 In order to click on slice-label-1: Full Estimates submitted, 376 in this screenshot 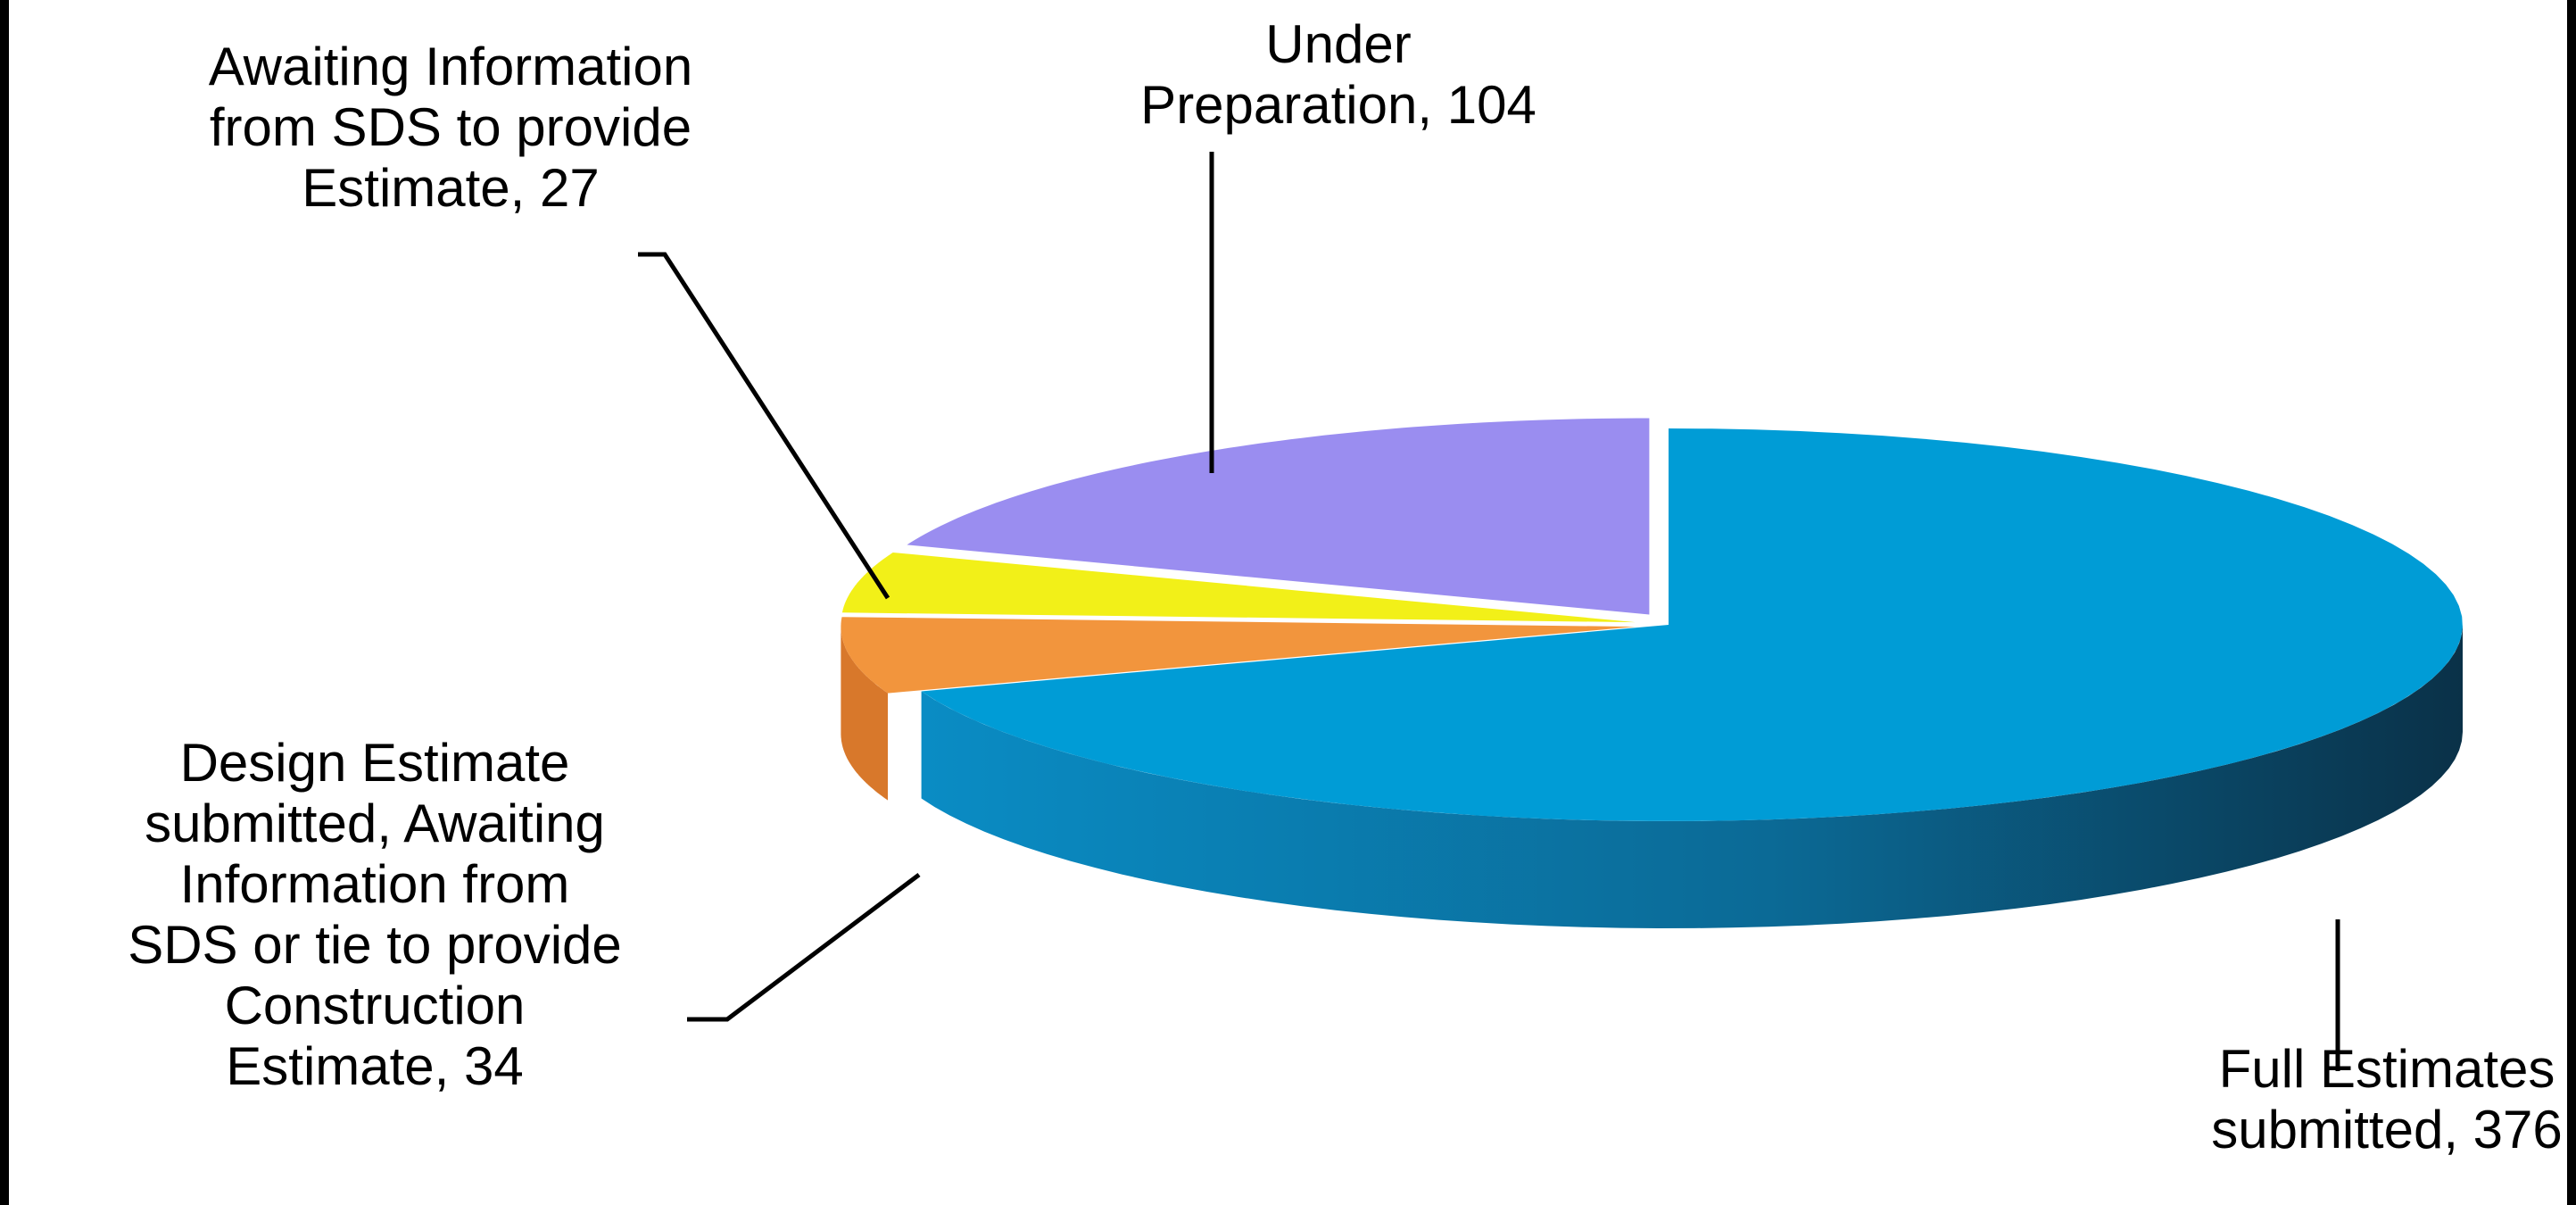, I will do `click(2387, 1099)`.